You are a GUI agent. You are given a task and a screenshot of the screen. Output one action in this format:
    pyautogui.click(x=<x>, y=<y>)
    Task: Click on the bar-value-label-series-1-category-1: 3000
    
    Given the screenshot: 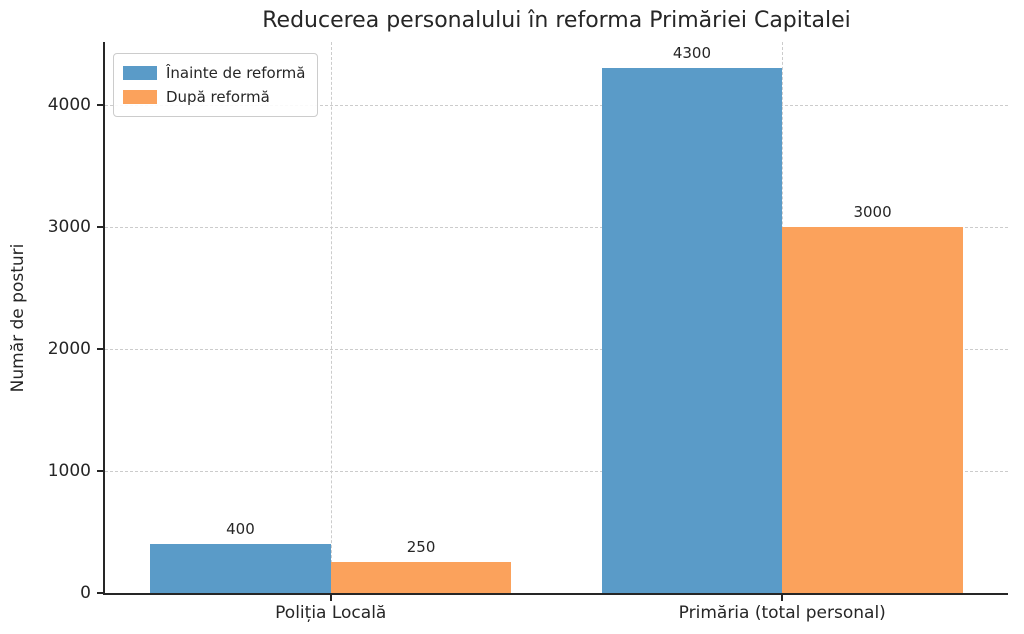 What is the action you would take?
    pyautogui.click(x=872, y=211)
    